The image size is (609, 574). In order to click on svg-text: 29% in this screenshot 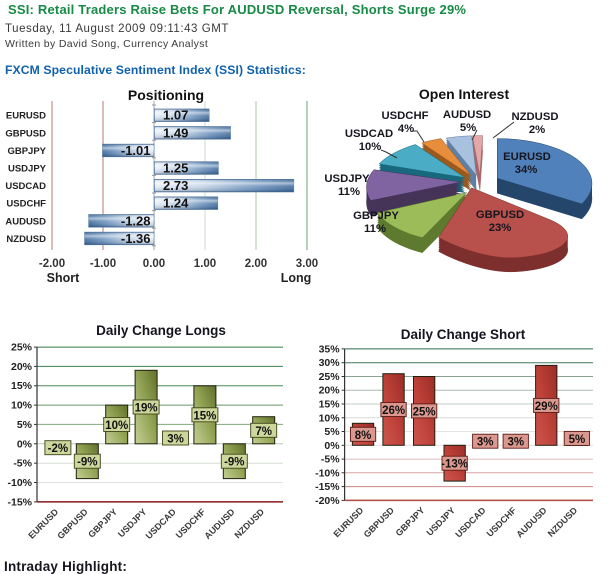, I will do `click(546, 407)`.